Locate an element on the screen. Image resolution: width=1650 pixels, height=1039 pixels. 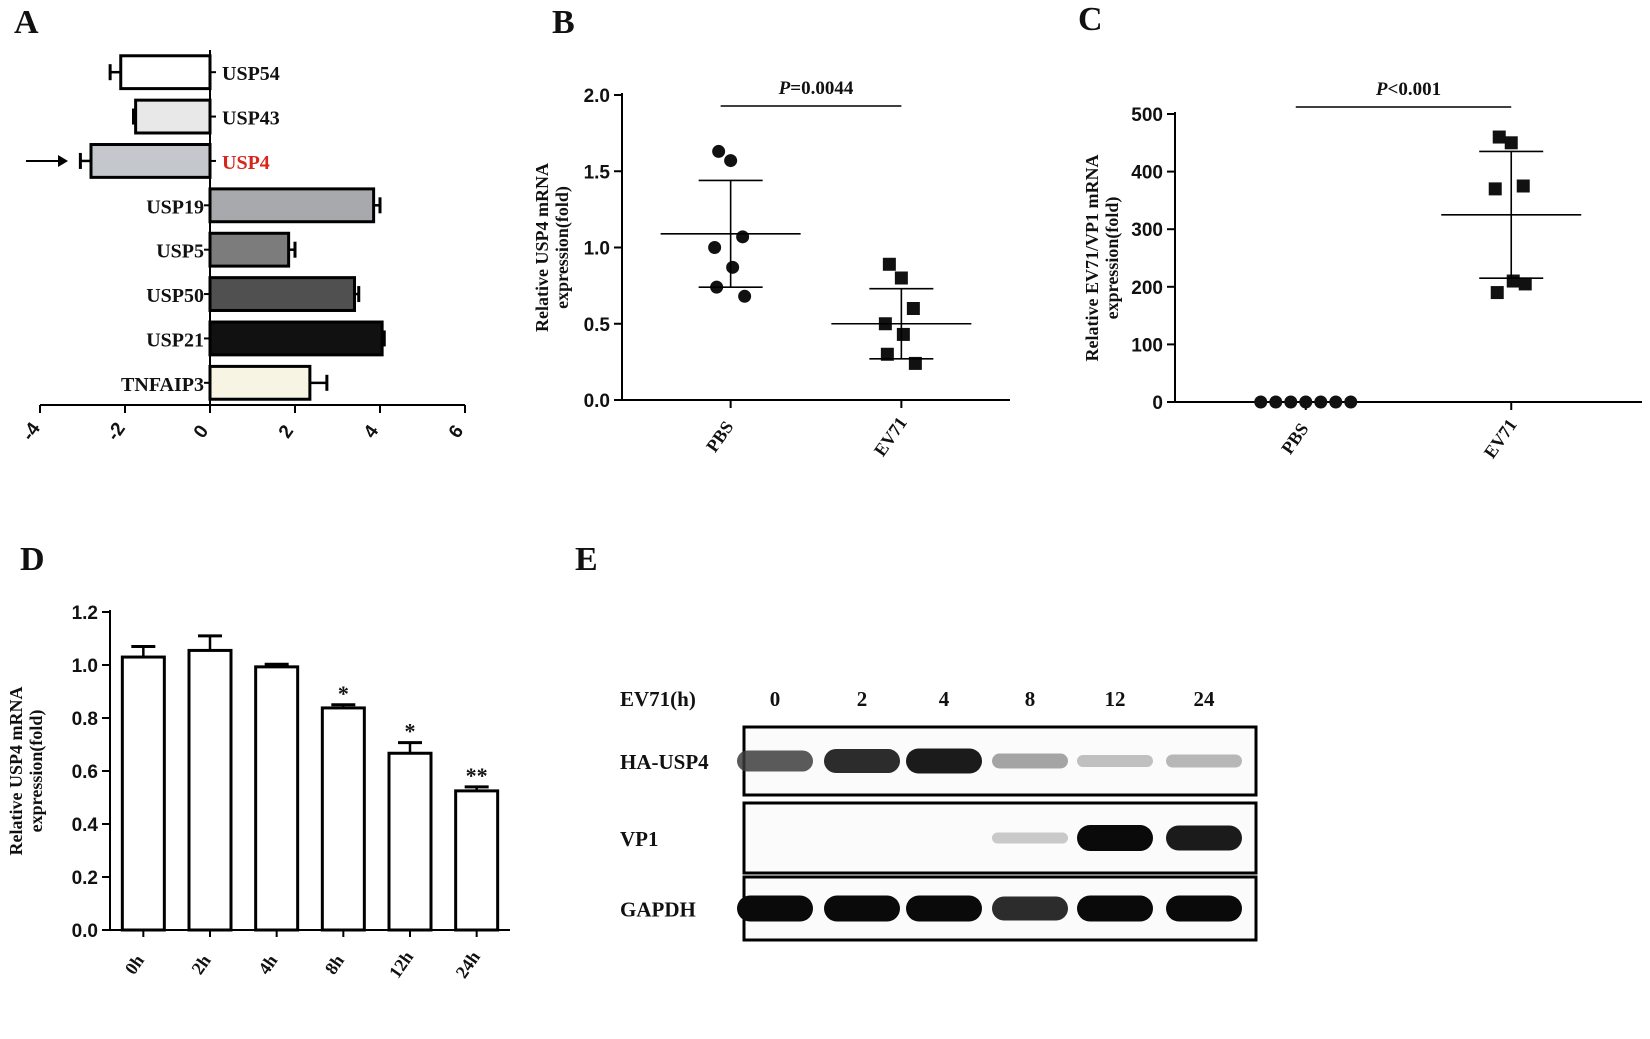
timepoint-label: 12 is located at coordinates (1115, 699).